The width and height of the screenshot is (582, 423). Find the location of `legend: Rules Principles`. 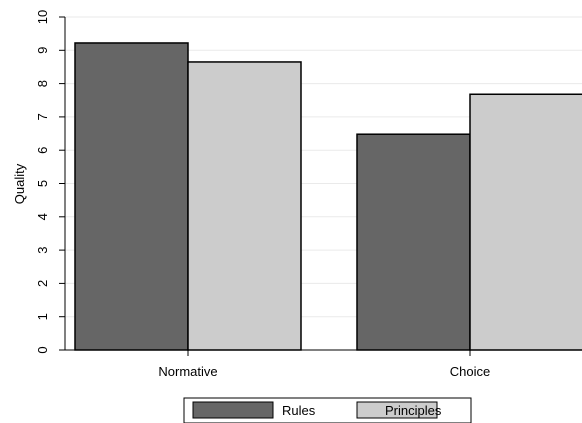

legend: Rules Principles is located at coordinates (327, 410).